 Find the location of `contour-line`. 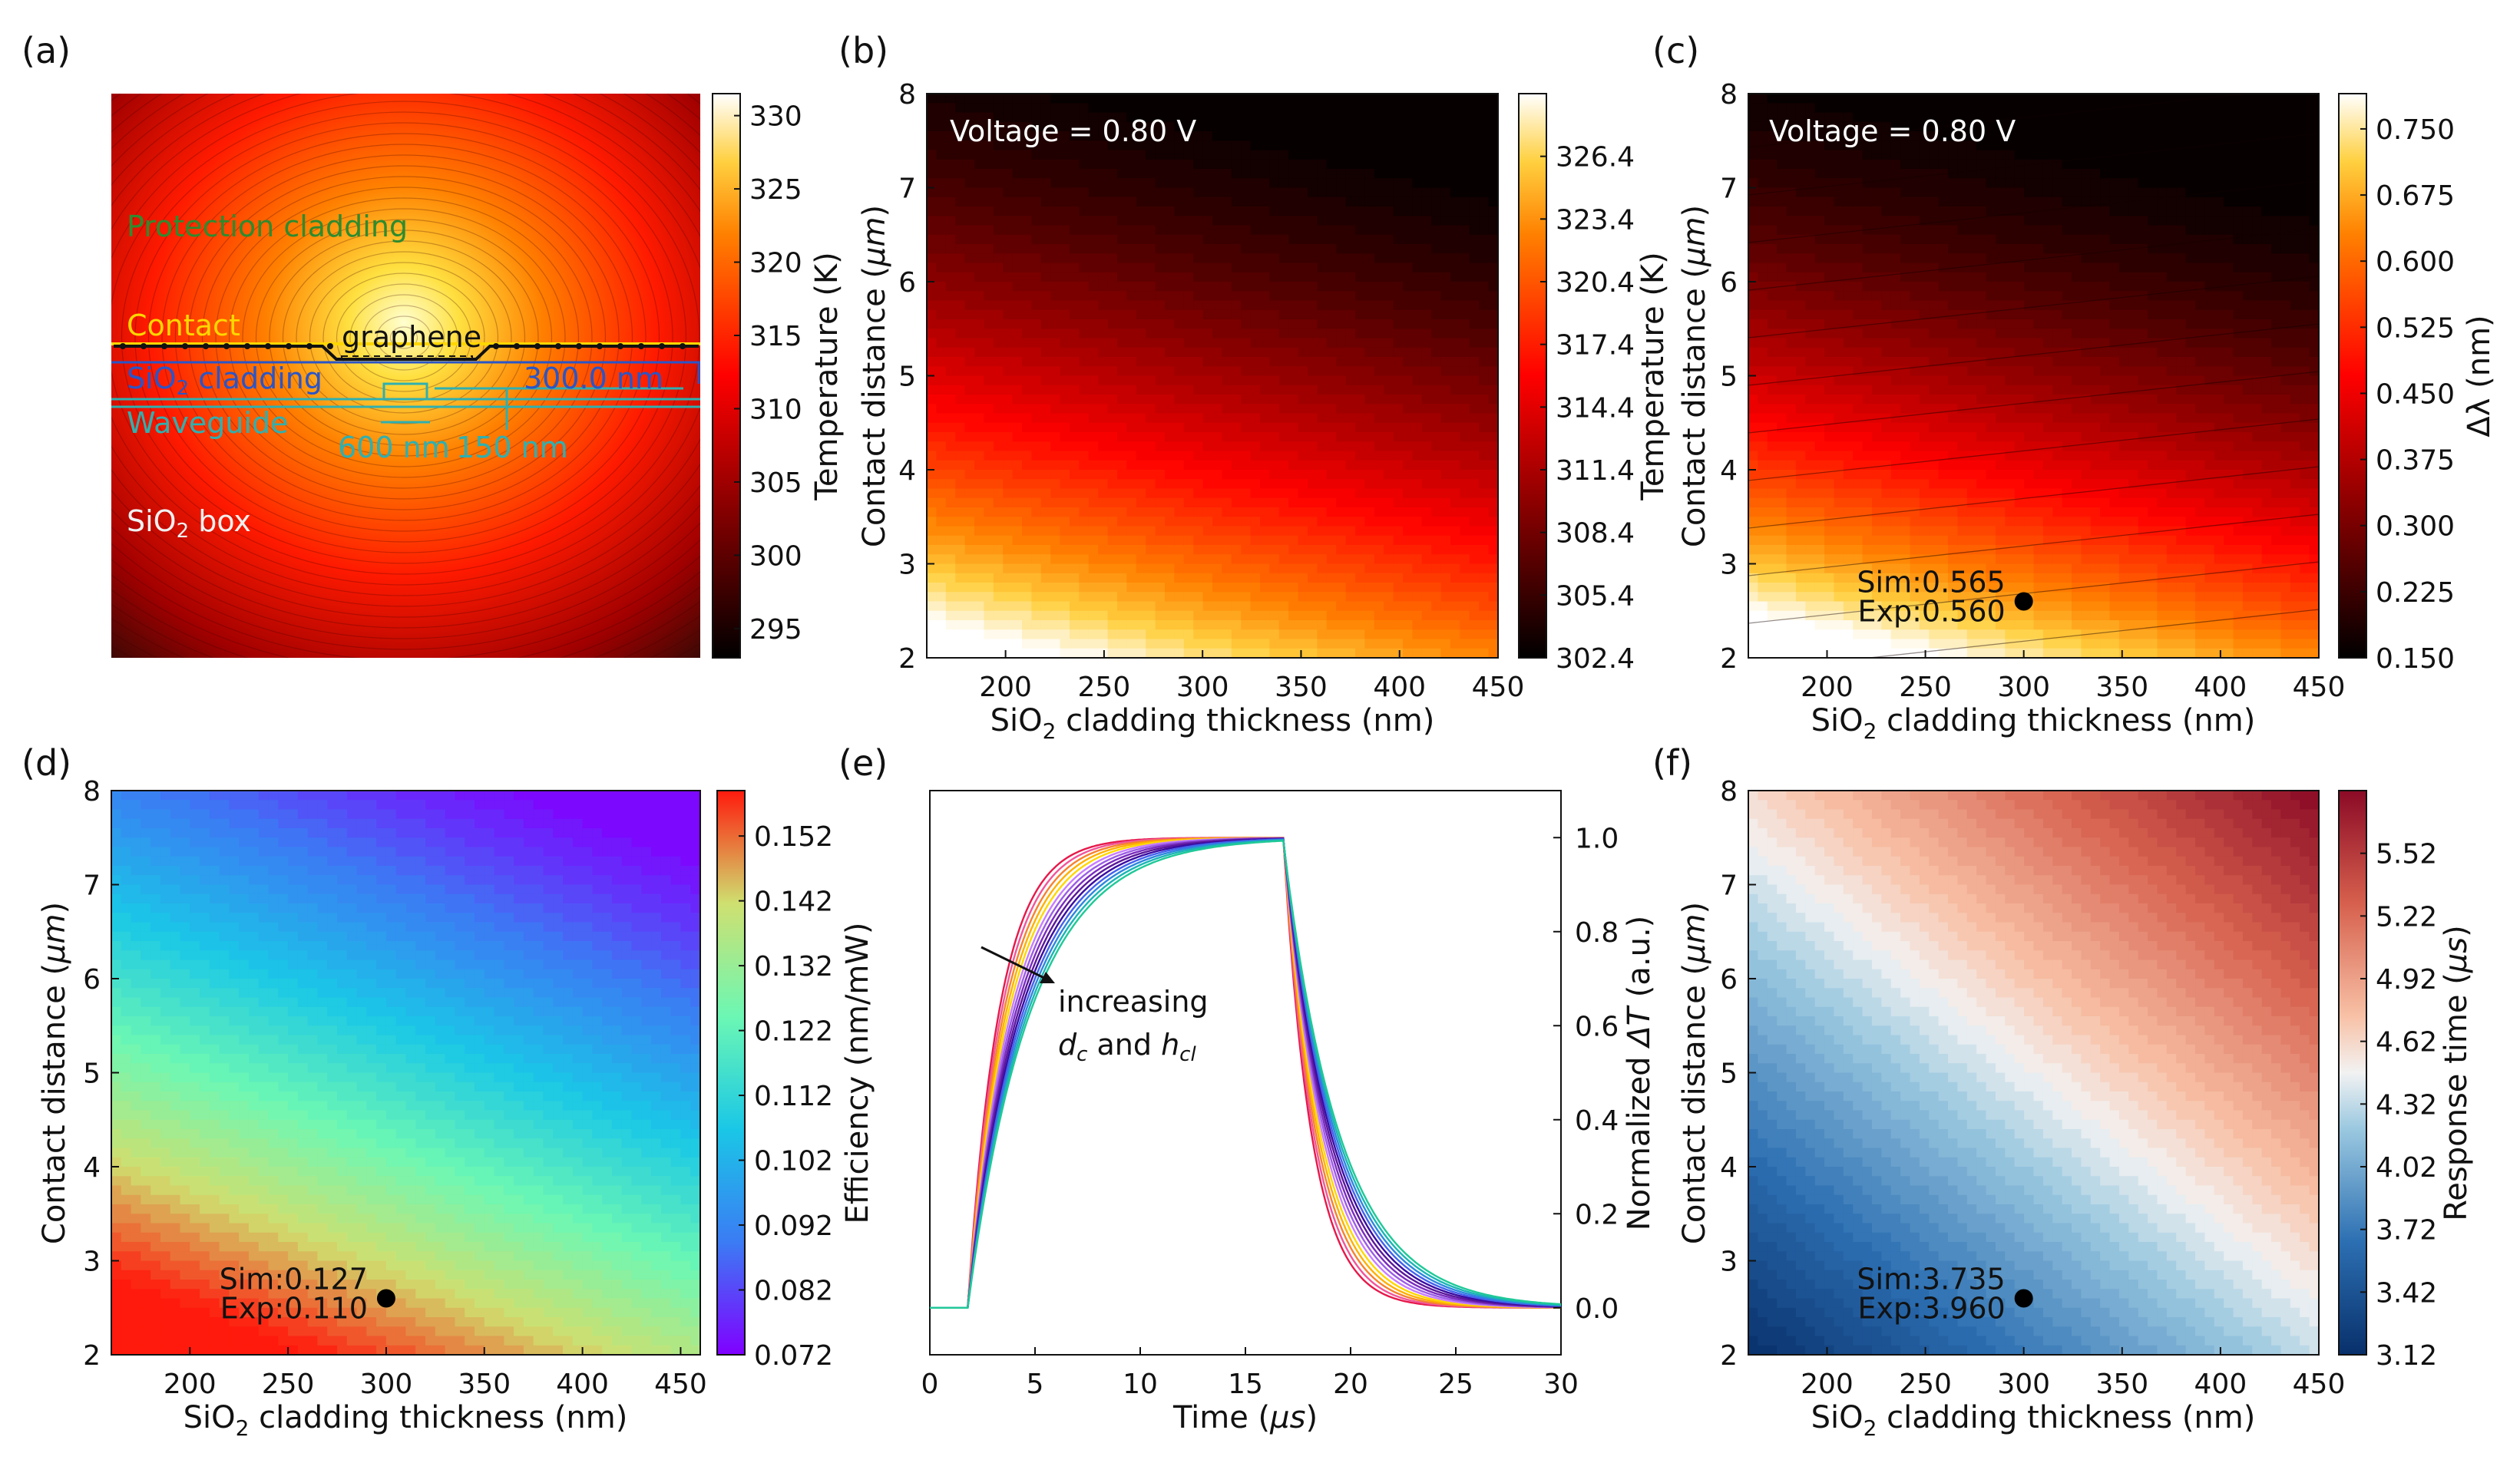

contour-line is located at coordinates (406, 338).